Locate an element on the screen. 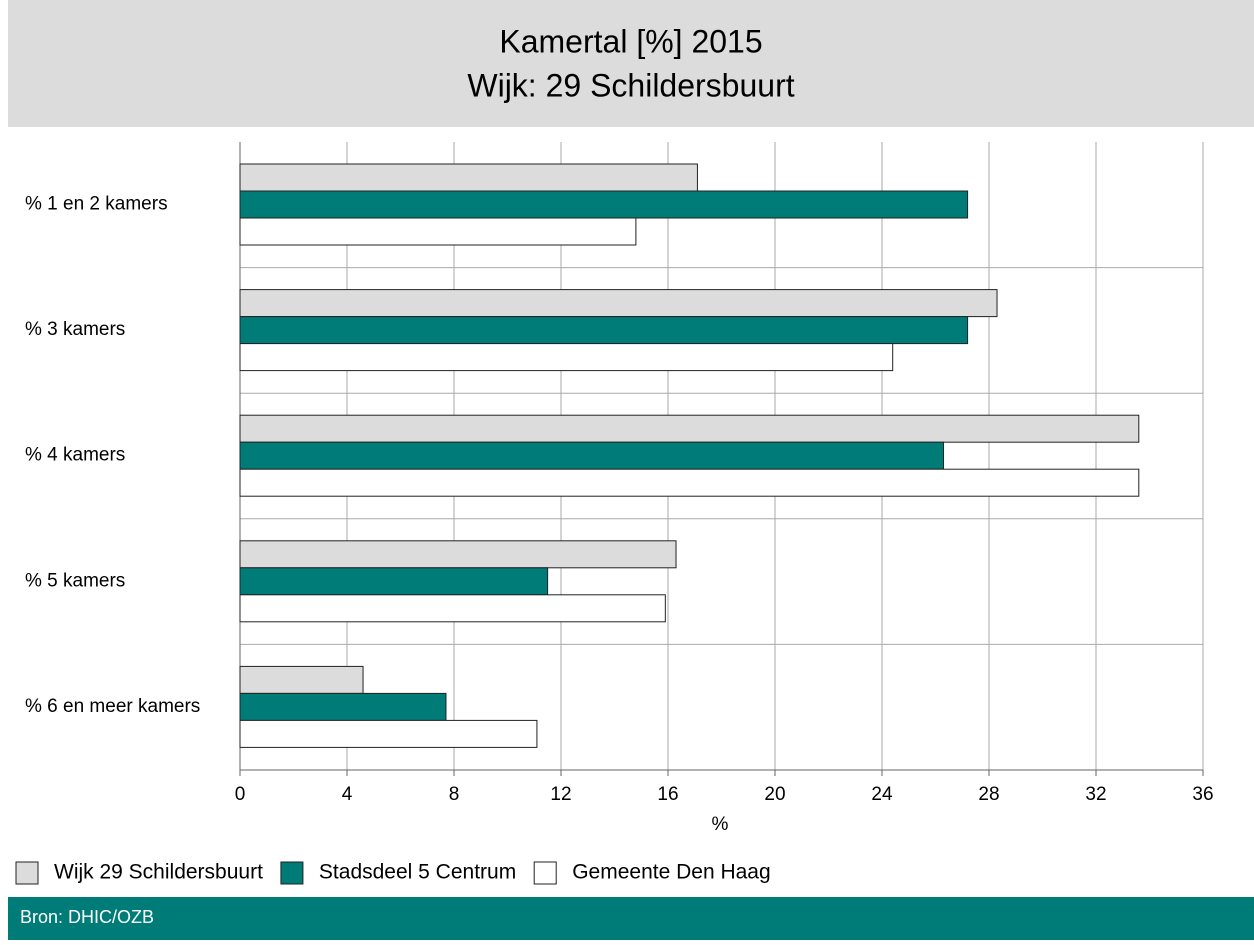  x-tick-label: 12 is located at coordinates (560, 794).